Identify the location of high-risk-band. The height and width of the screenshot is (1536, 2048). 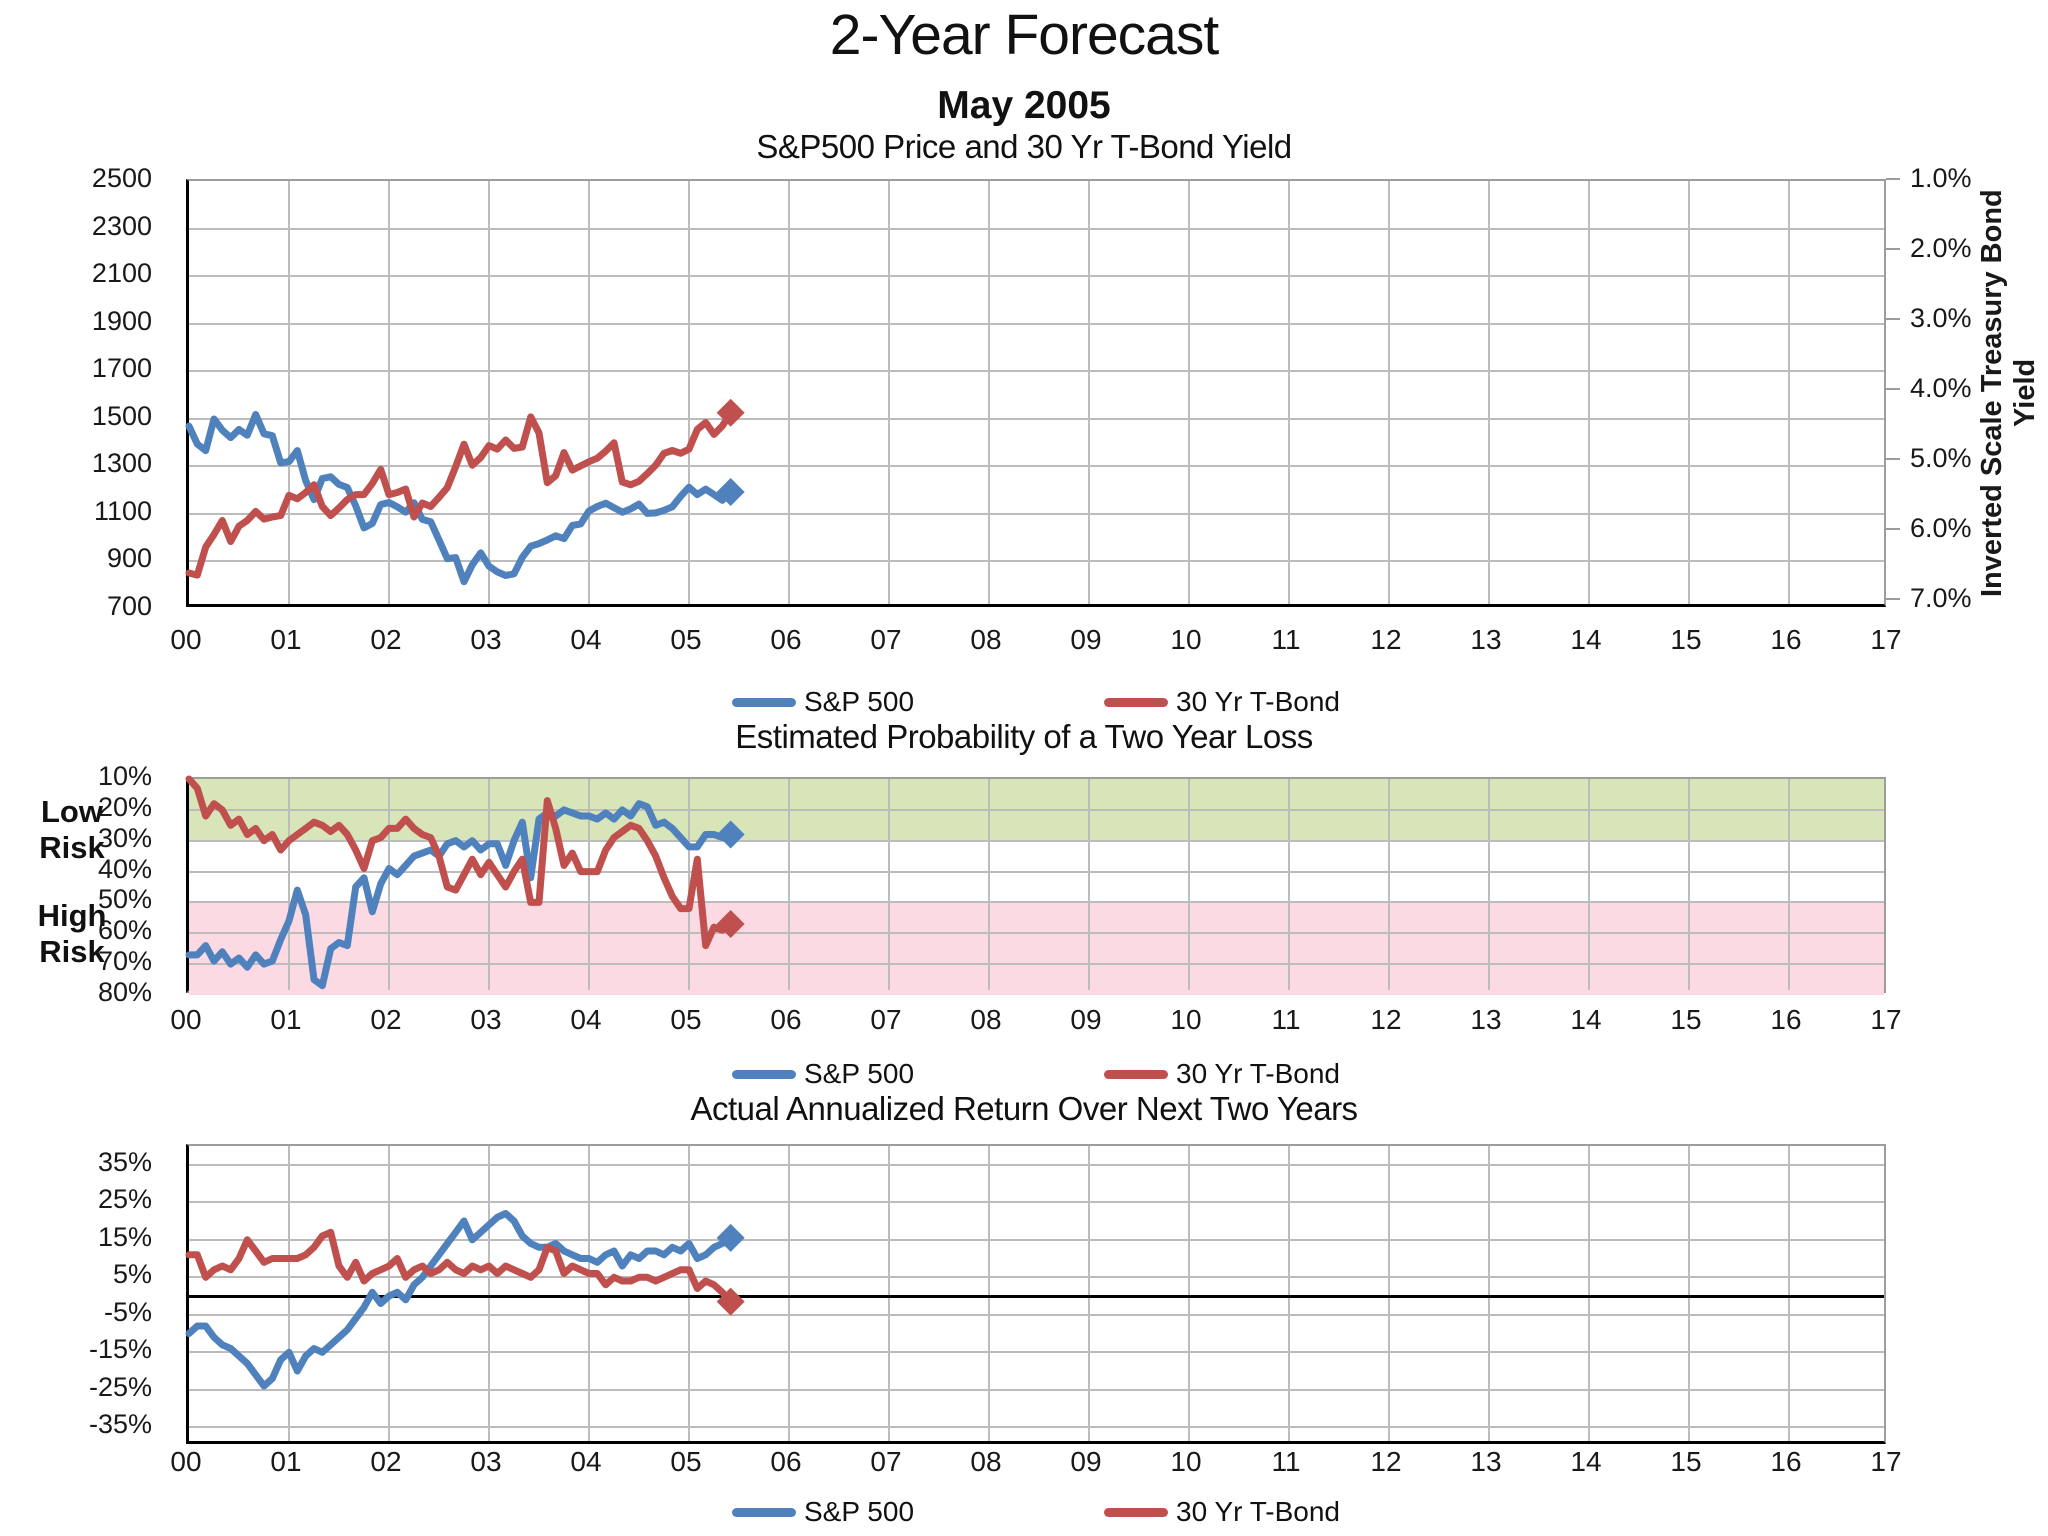
(1036, 948).